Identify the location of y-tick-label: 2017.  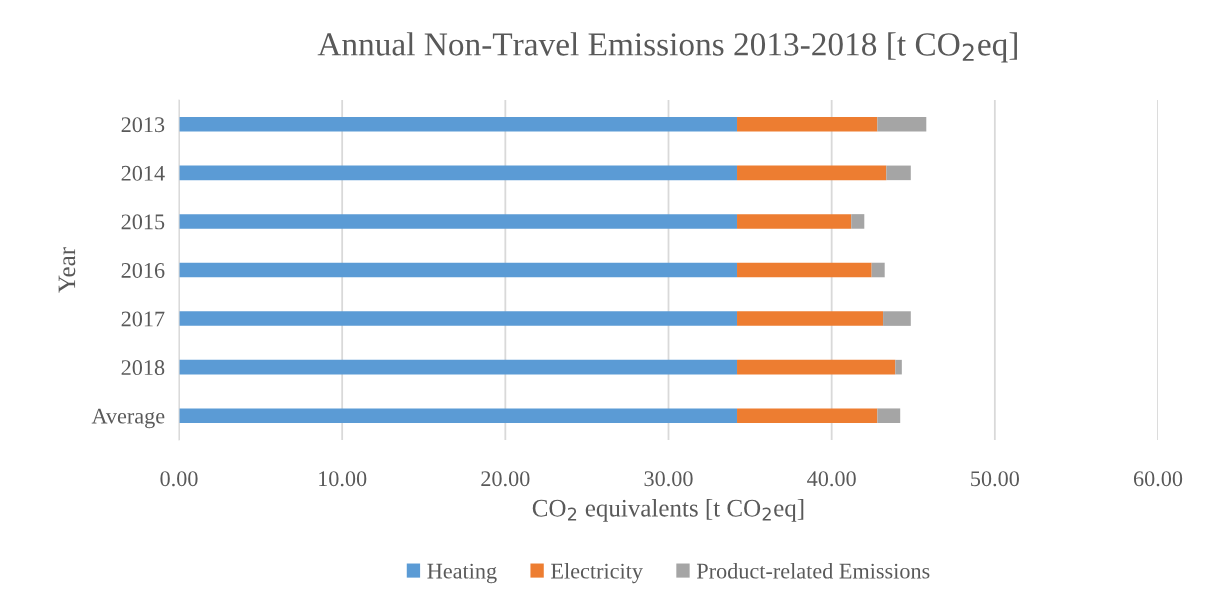
(143, 319).